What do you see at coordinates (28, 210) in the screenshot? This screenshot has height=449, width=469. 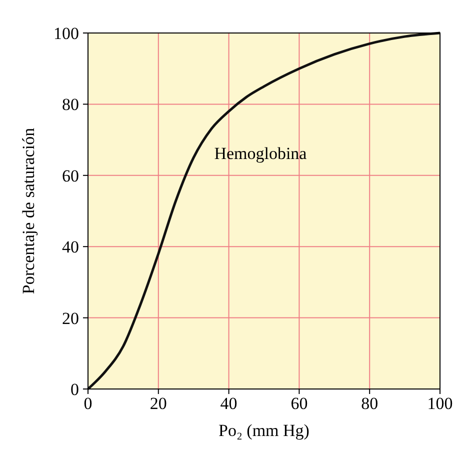 I see `y-axis-title: Porcentaje de saturación` at bounding box center [28, 210].